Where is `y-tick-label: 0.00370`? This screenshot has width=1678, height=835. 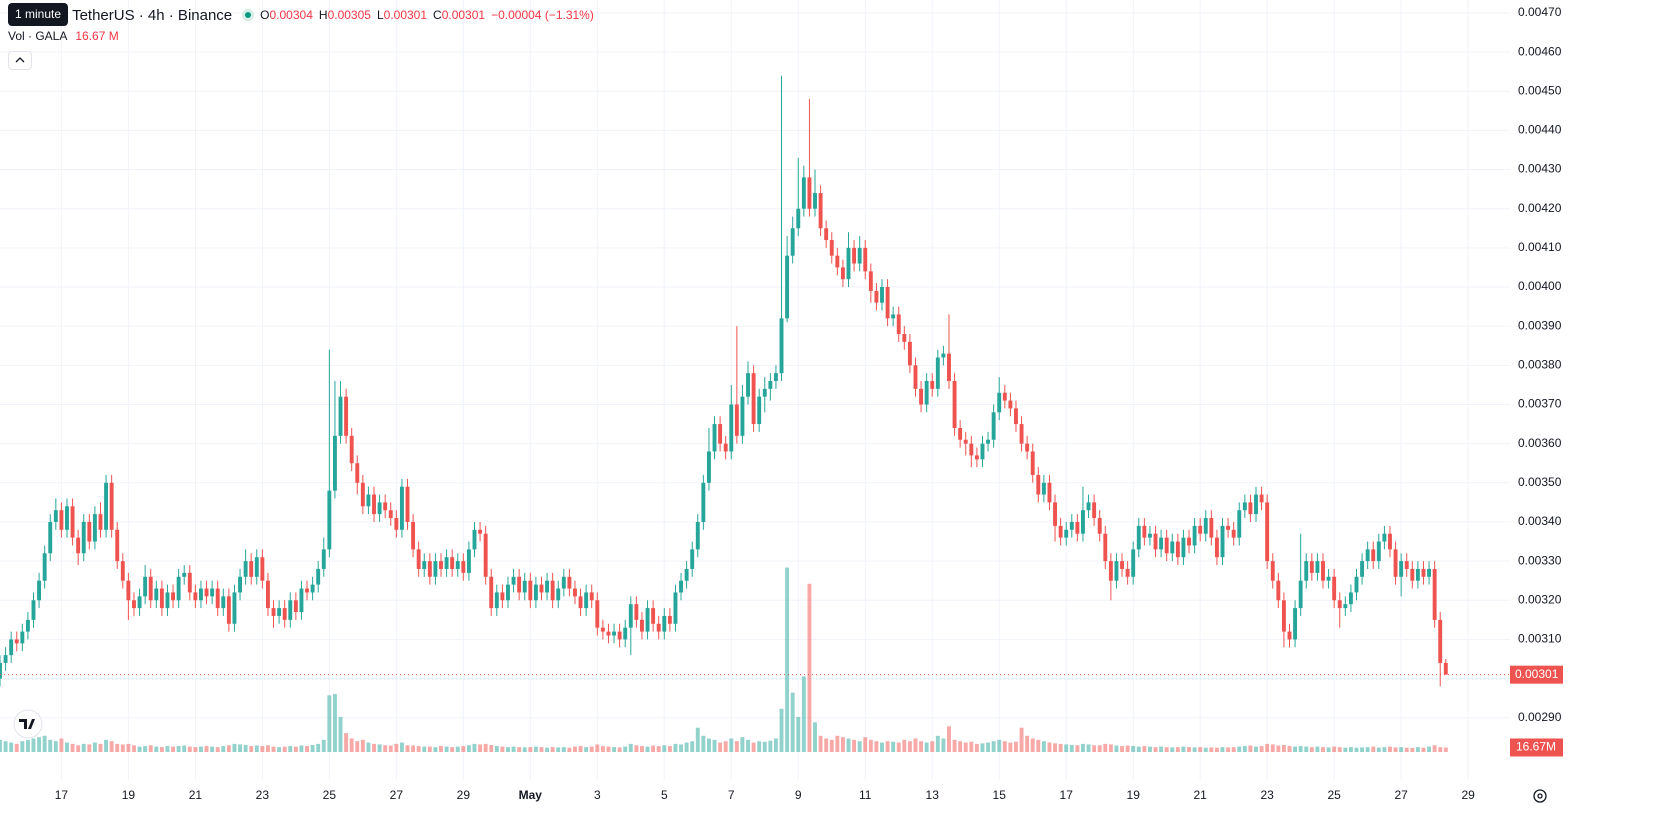
y-tick-label: 0.00370 is located at coordinates (1540, 404).